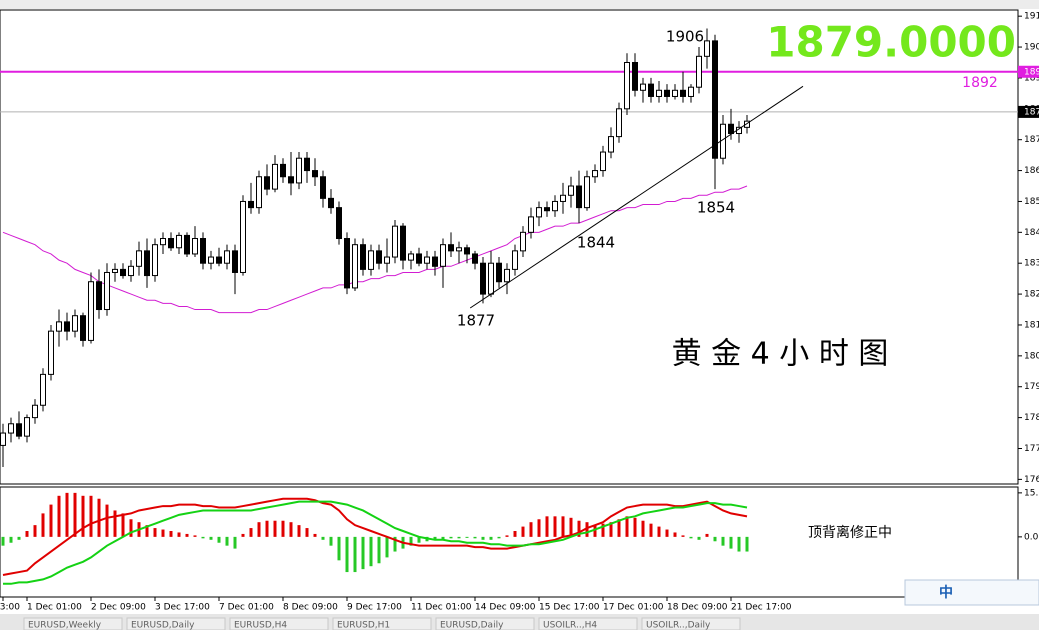 This screenshot has width=1039, height=630. What do you see at coordinates (374, 608) in the screenshot?
I see `x-tick-label: 9 Dec 17:00` at bounding box center [374, 608].